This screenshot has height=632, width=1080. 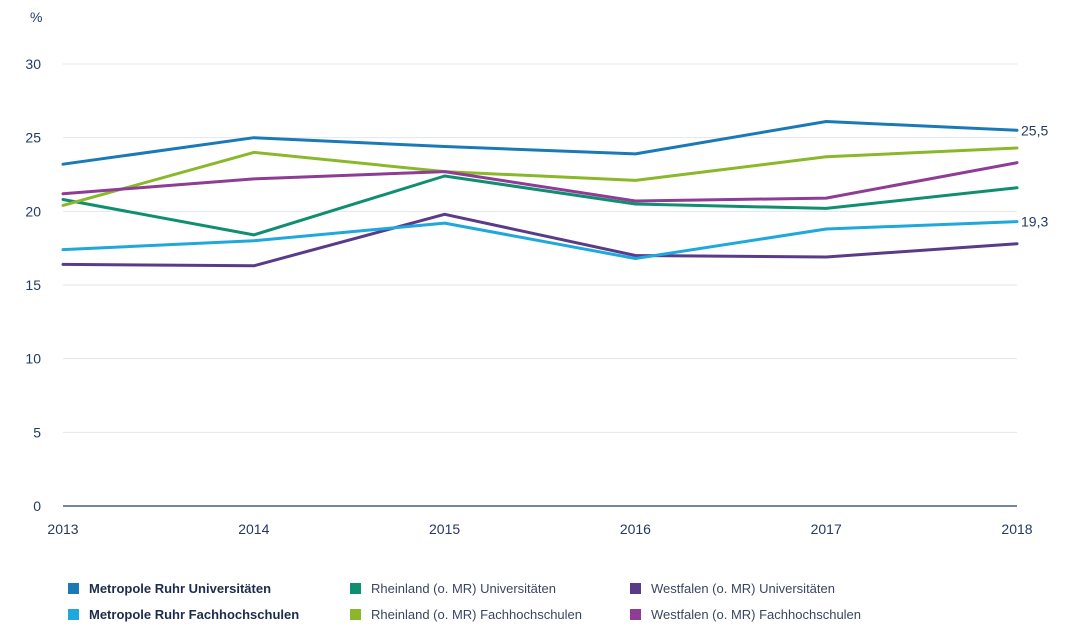 What do you see at coordinates (539, 529) in the screenshot?
I see `x-axis-ticks: 2013 2014 2015 2016 2017 2018` at bounding box center [539, 529].